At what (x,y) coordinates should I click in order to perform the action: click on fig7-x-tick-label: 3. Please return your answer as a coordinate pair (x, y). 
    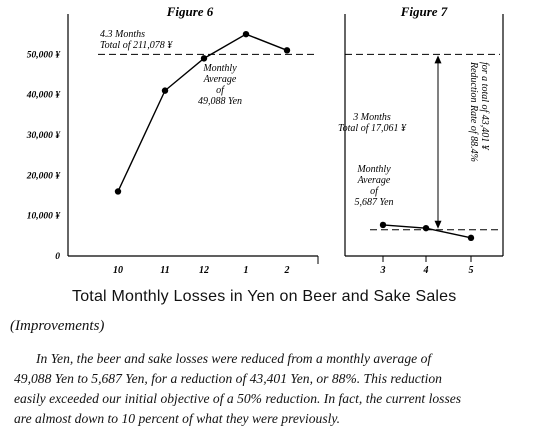
    Looking at the image, I should click on (383, 270).